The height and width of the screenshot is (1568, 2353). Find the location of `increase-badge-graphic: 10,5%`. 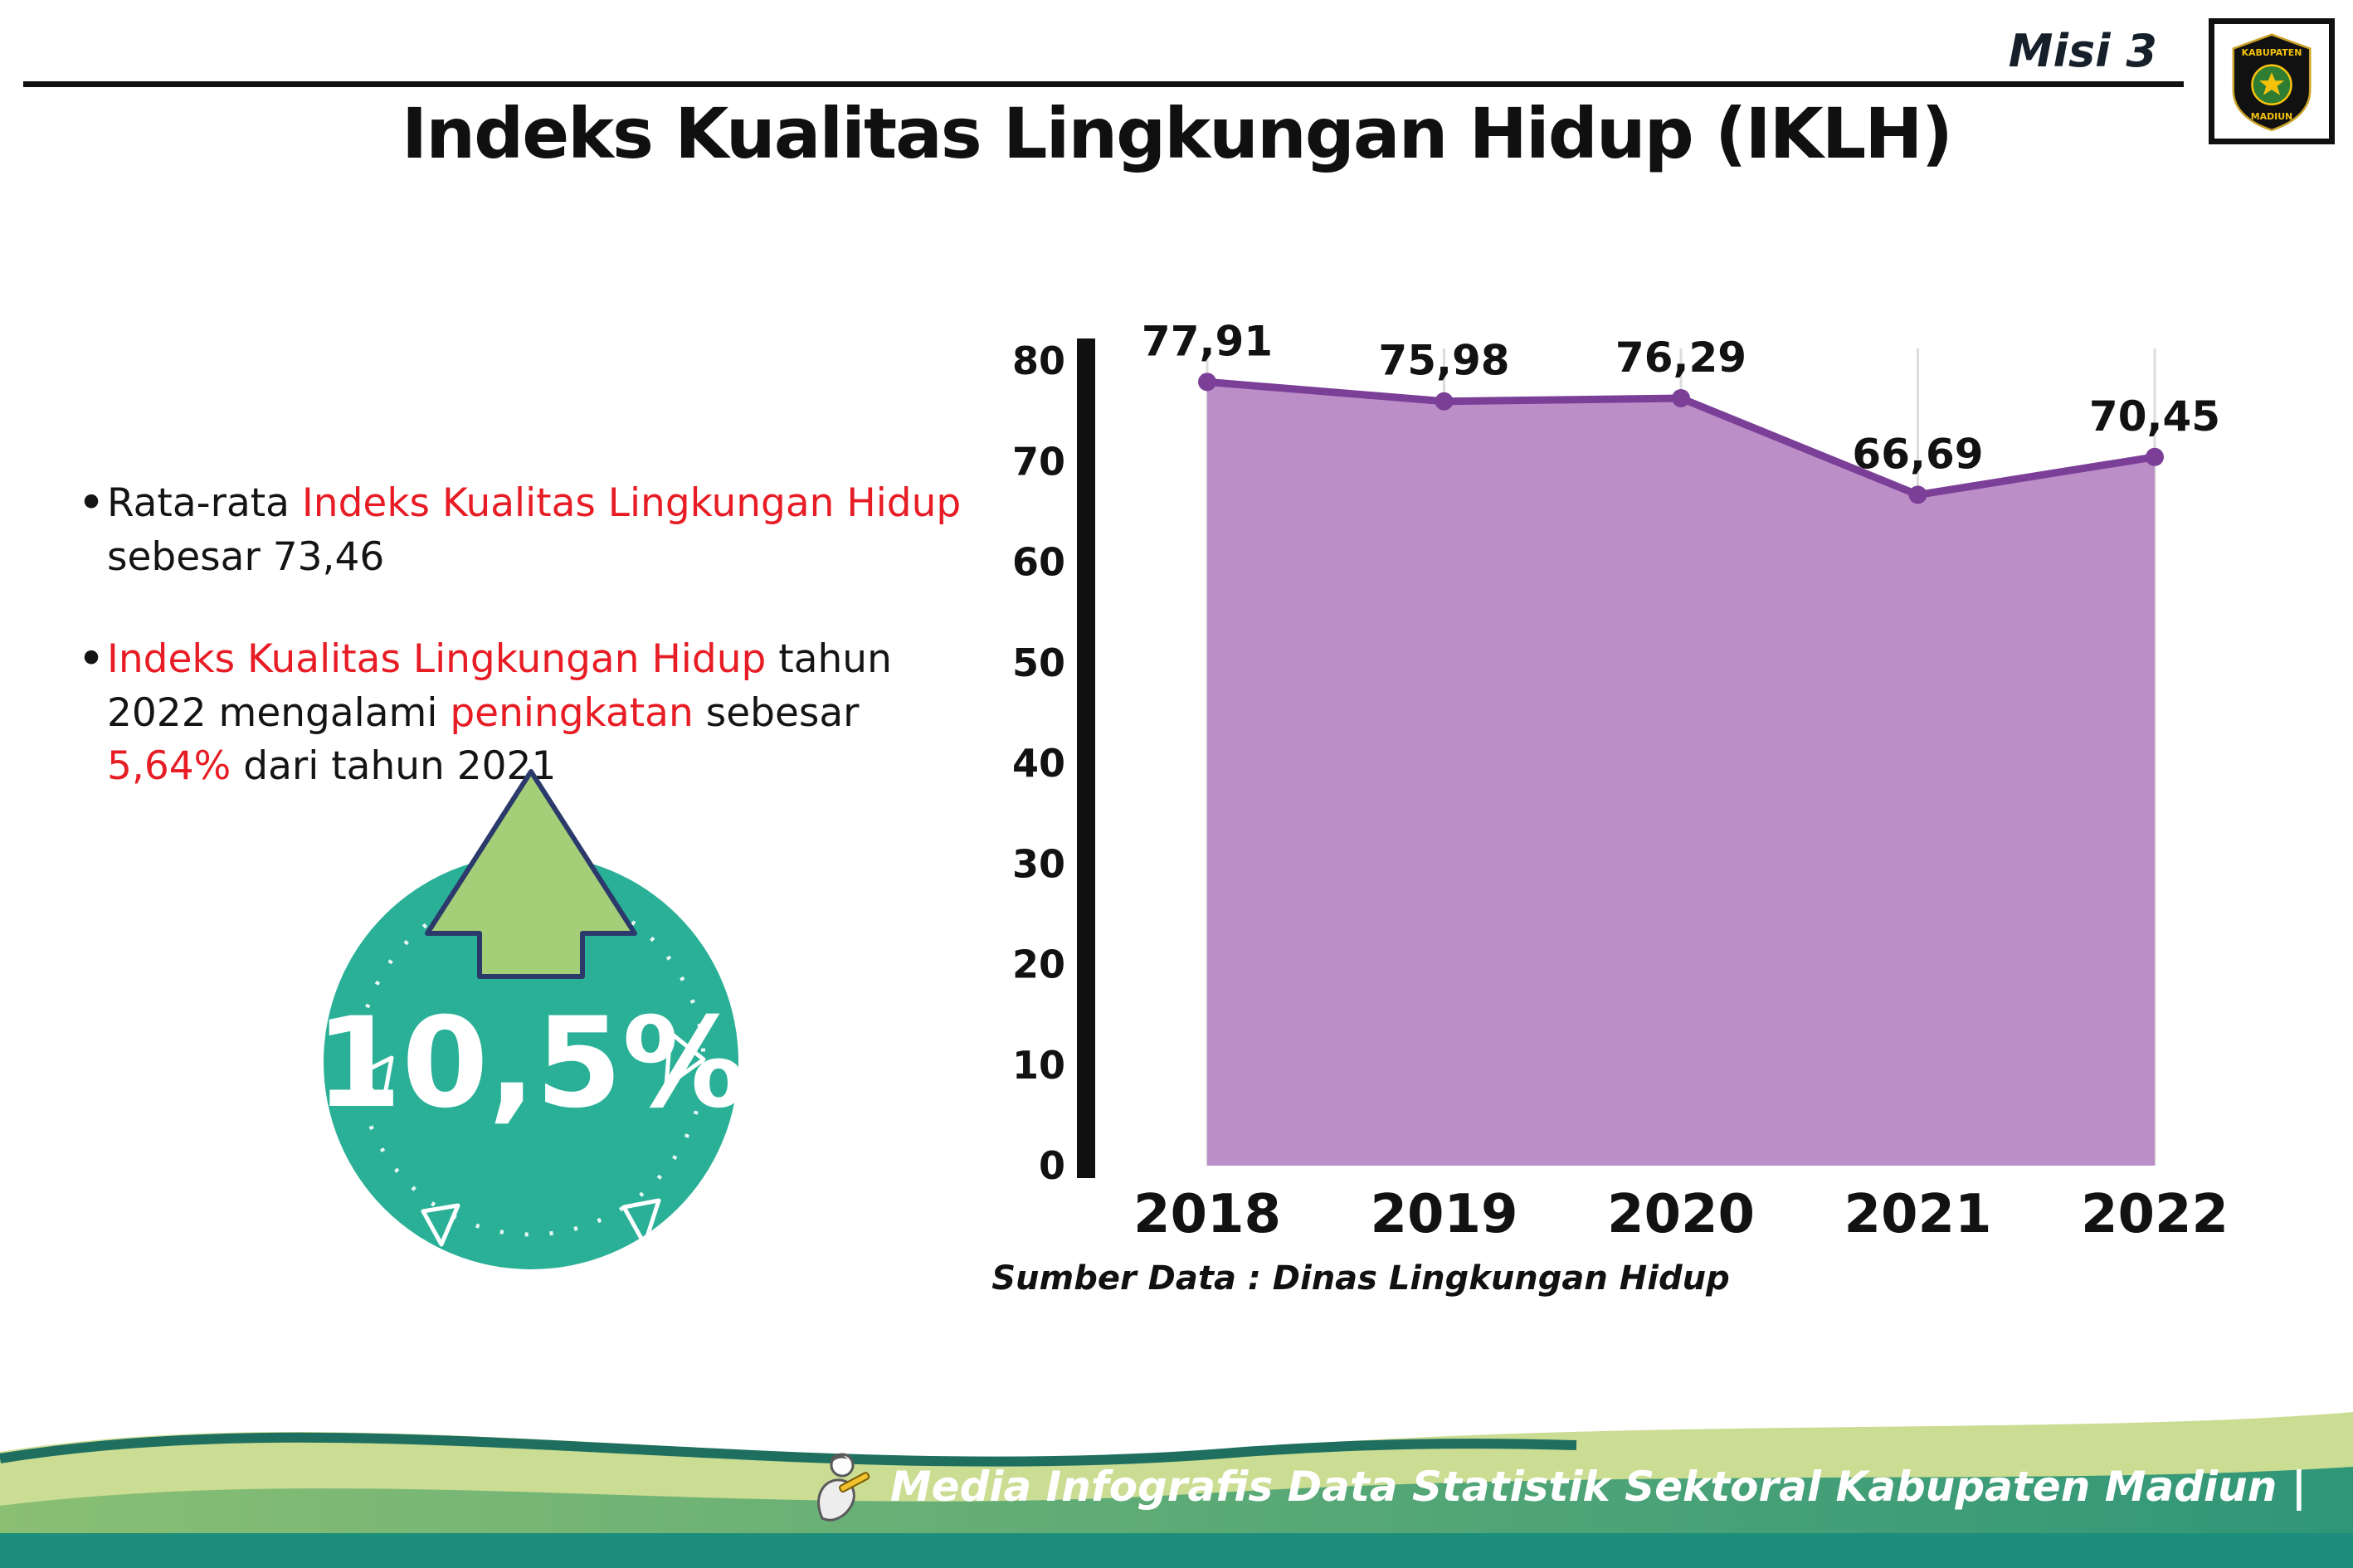

increase-badge-graphic: 10,5% is located at coordinates (531, 1019).